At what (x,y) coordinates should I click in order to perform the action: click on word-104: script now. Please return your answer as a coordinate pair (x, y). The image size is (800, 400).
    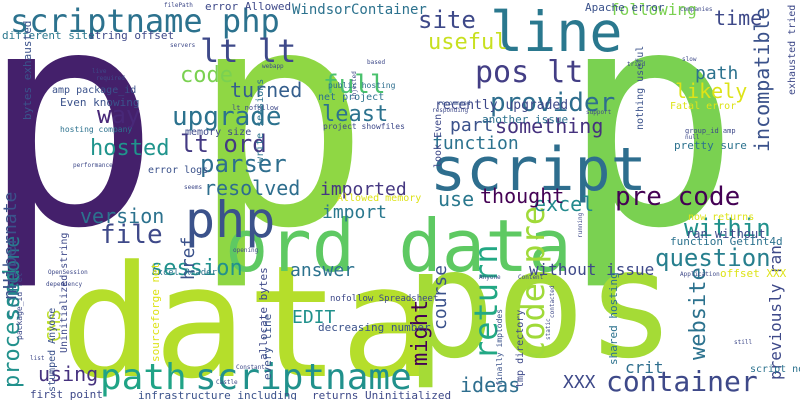
    Looking at the image, I should click on (775, 369).